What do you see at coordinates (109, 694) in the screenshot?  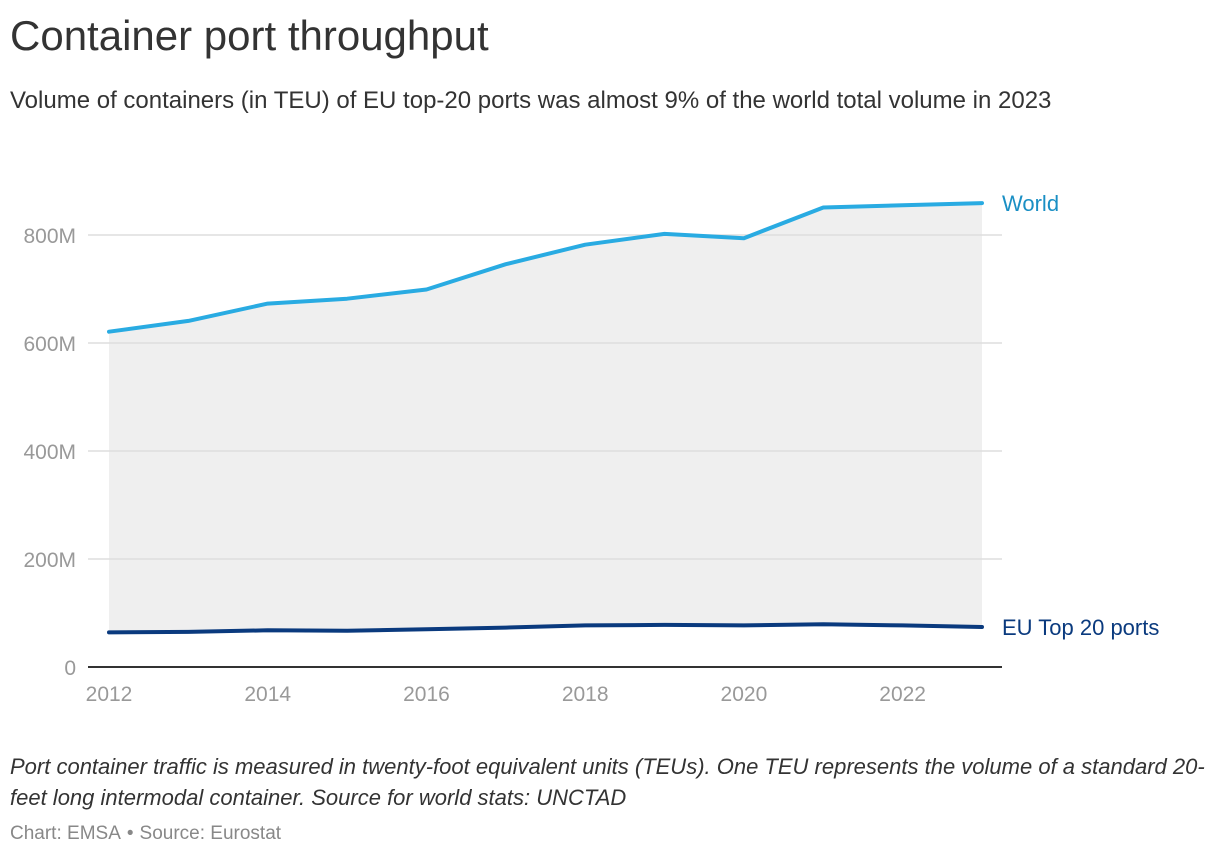 I see `x-tick-label: 2012` at bounding box center [109, 694].